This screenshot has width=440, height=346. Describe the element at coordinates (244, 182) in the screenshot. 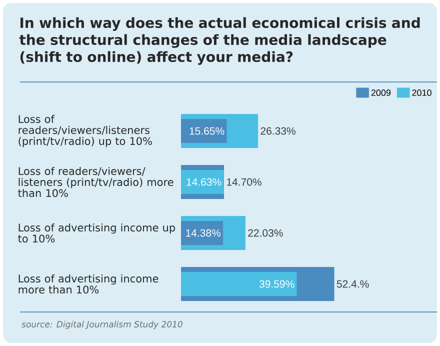

I see `data-label: 14.70%` at that location.